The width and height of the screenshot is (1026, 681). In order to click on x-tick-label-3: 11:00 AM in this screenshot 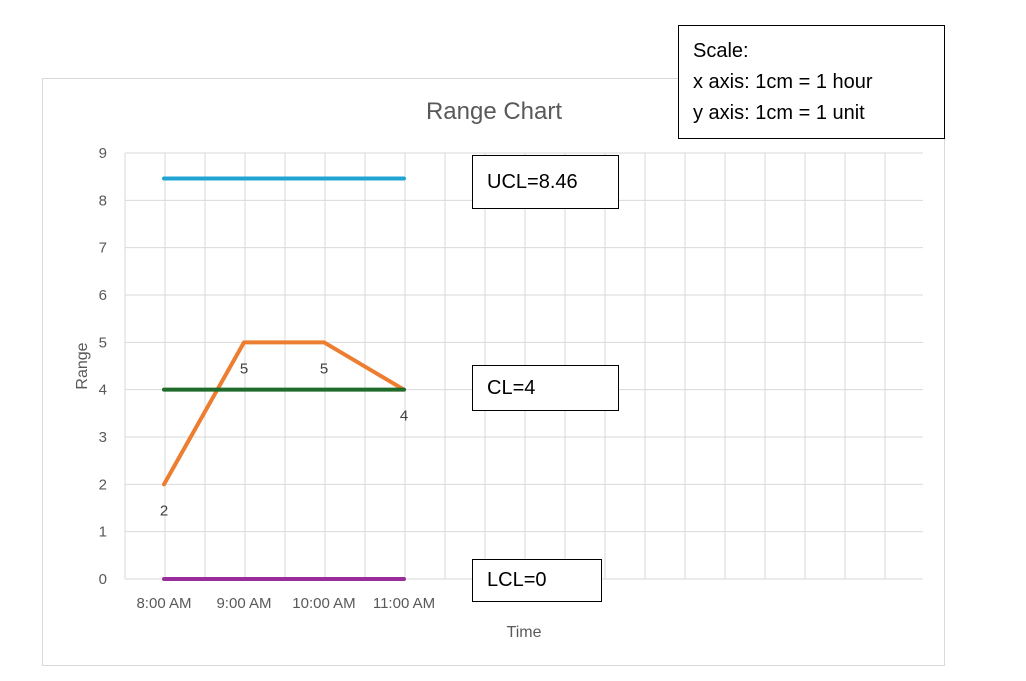, I will do `click(404, 603)`.